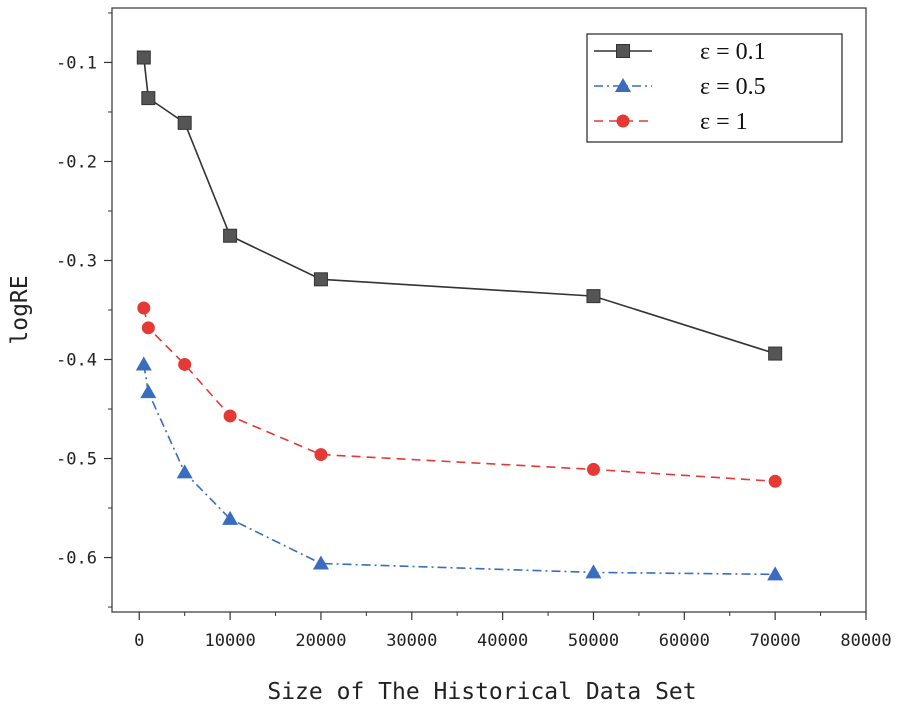  Describe the element at coordinates (502, 641) in the screenshot. I see `x-tick-label: 40000` at that location.